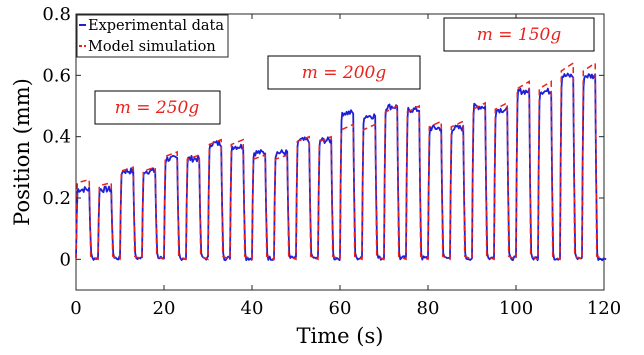 Image resolution: width=644 pixels, height=355 pixels. What do you see at coordinates (75, 308) in the screenshot?
I see `x-tick-label: 0` at bounding box center [75, 308].